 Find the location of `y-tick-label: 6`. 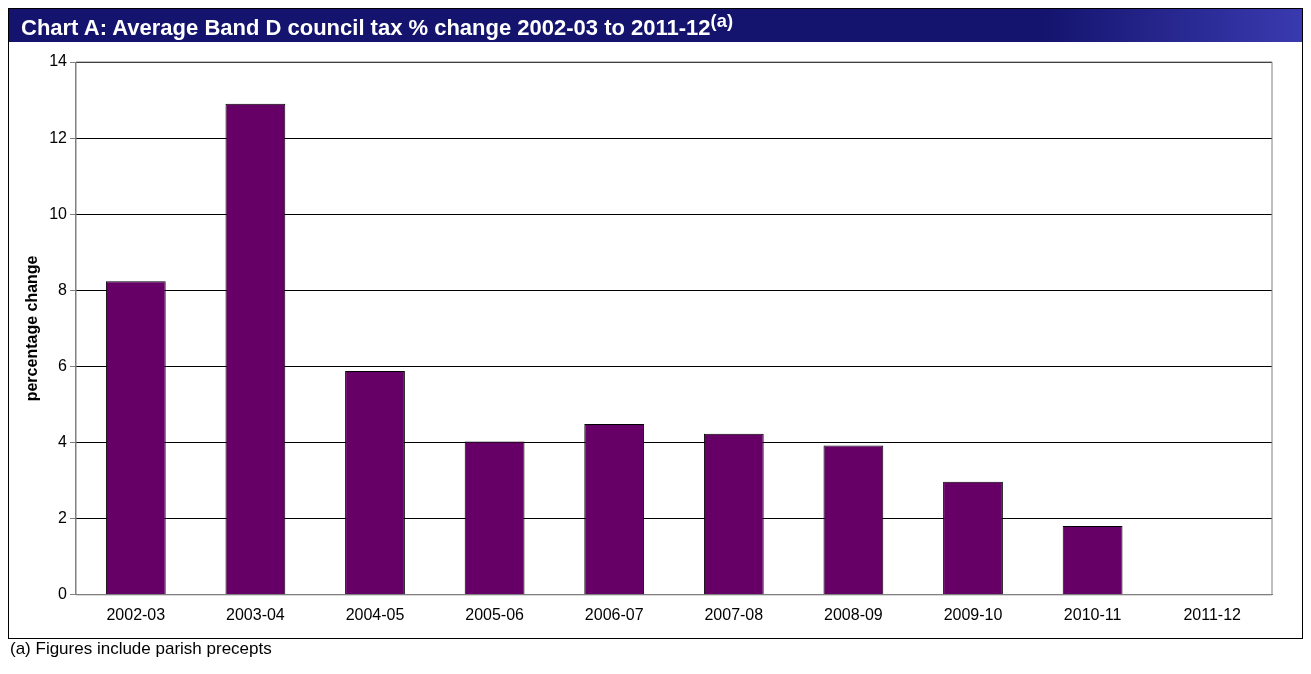

y-tick-label: 6 is located at coordinates (63, 366).